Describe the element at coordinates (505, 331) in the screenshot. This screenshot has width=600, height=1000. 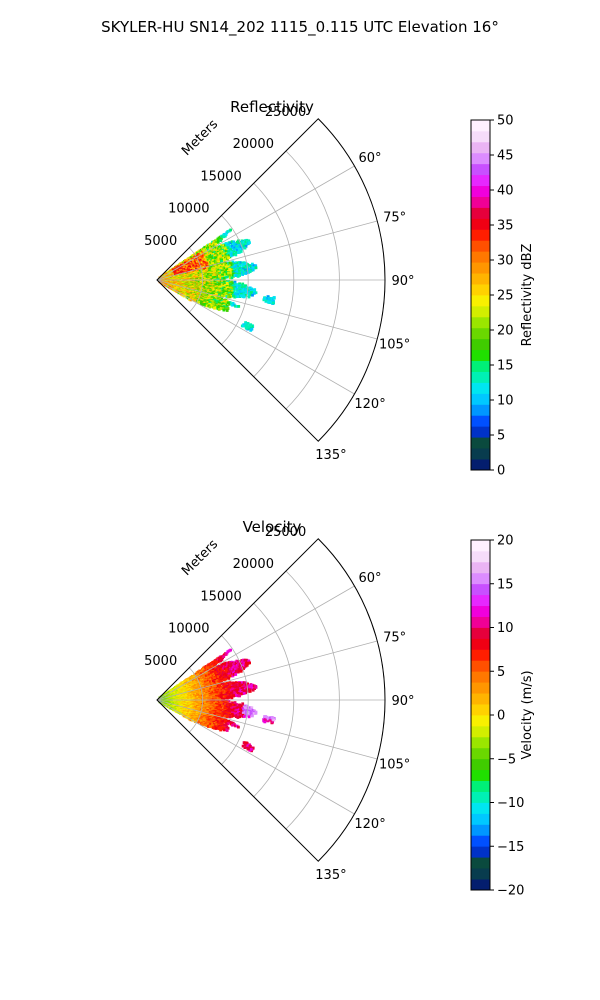
I see `colorbar-tick-label: 20` at that location.